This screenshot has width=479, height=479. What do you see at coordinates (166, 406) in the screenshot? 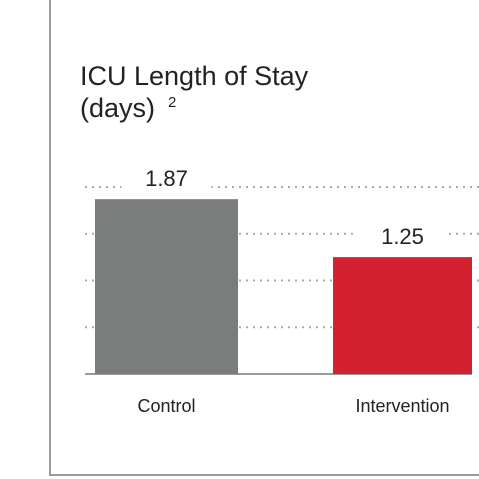
I see `x-tick-label: Control` at bounding box center [166, 406].